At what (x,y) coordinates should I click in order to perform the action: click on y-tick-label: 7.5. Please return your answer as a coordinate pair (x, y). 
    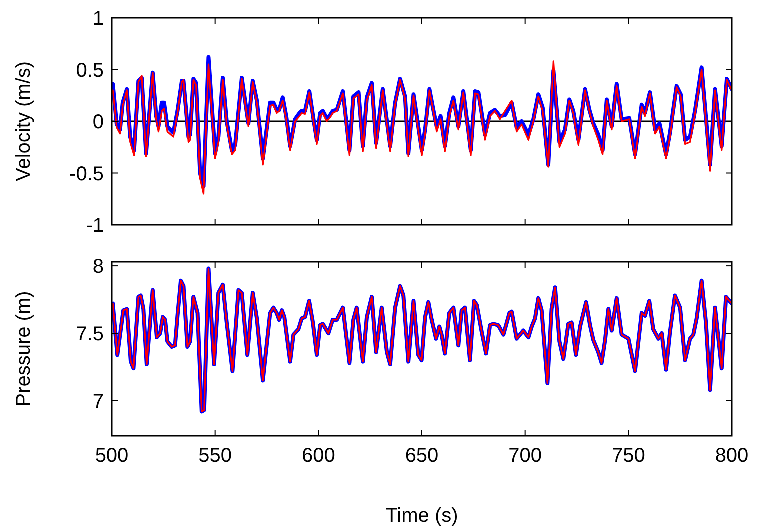
    Looking at the image, I should click on (90, 334).